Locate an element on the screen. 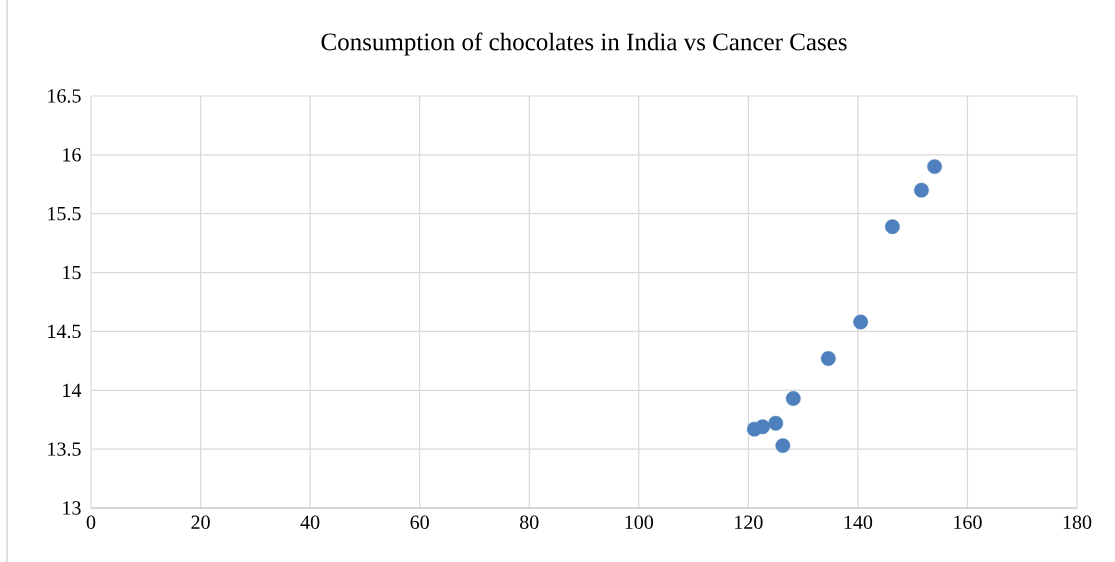 The width and height of the screenshot is (1115, 562). y-tick-label: 14 is located at coordinates (72, 390).